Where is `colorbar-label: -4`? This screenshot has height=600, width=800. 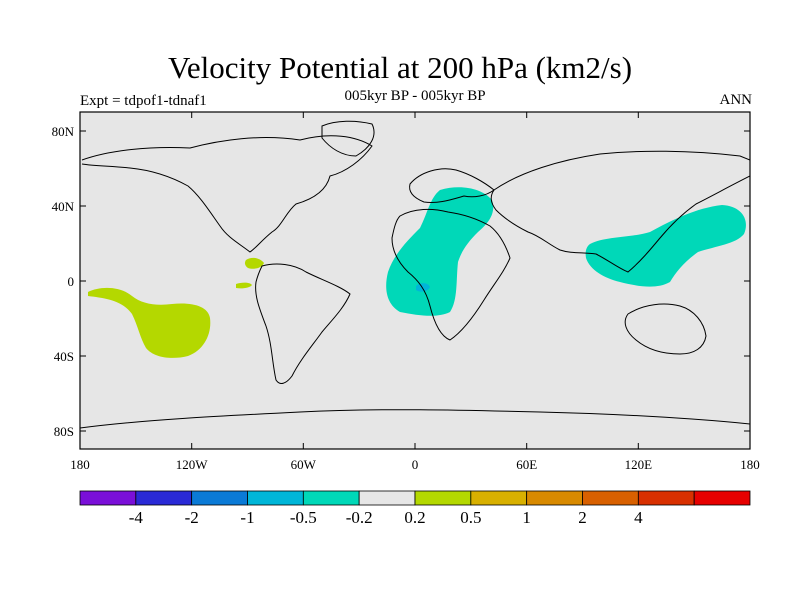 colorbar-label: -4 is located at coordinates (136, 517).